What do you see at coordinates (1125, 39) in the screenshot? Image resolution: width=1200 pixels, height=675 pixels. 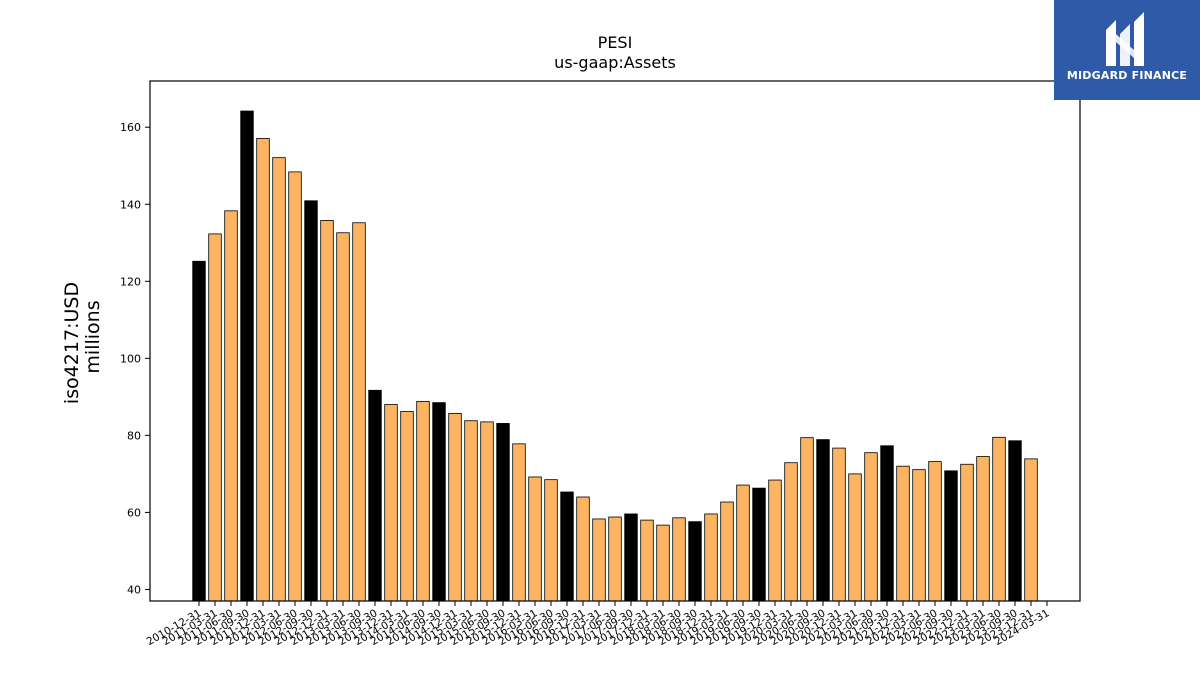 I see `midgard-logo-icon` at bounding box center [1125, 39].